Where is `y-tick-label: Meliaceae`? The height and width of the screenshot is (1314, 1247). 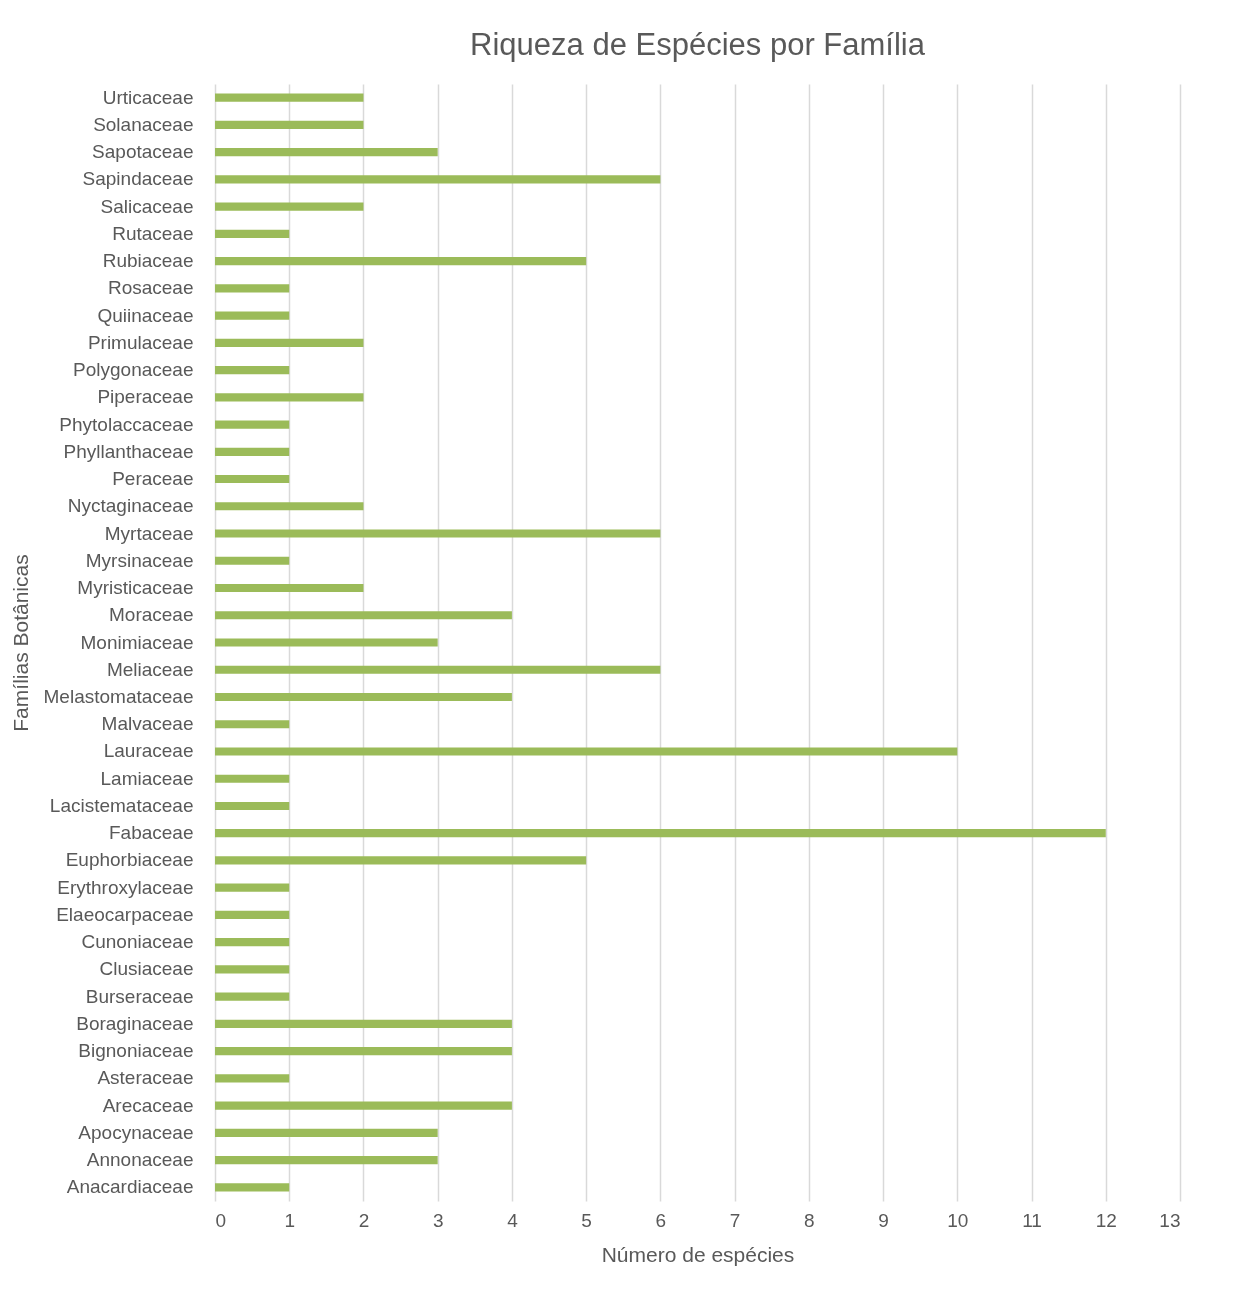 y-tick-label: Meliaceae is located at coordinates (150, 669).